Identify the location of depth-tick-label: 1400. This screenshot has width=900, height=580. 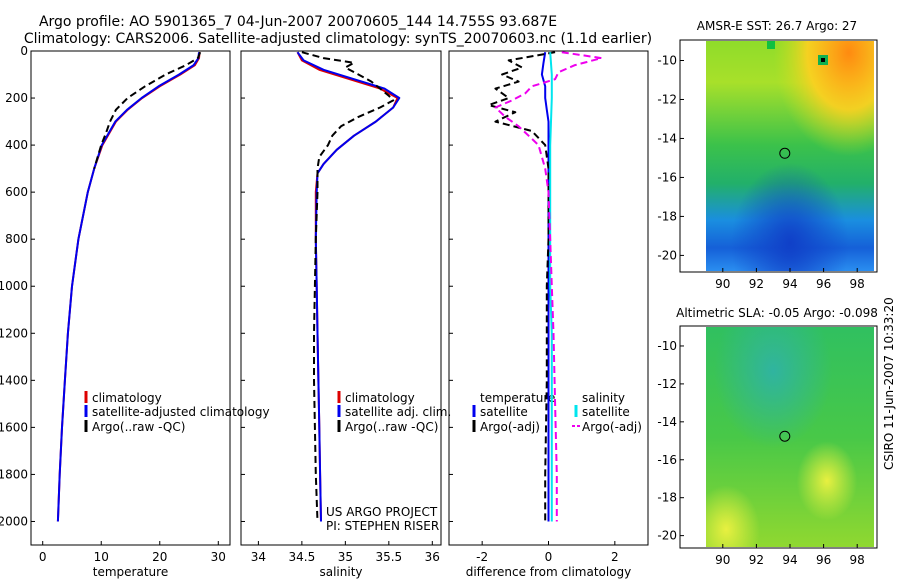
(14, 380).